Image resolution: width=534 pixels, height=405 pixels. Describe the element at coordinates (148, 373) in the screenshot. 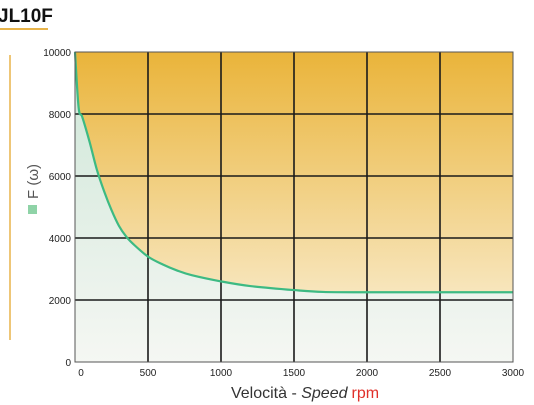

I see `x-tick-label: 500` at that location.